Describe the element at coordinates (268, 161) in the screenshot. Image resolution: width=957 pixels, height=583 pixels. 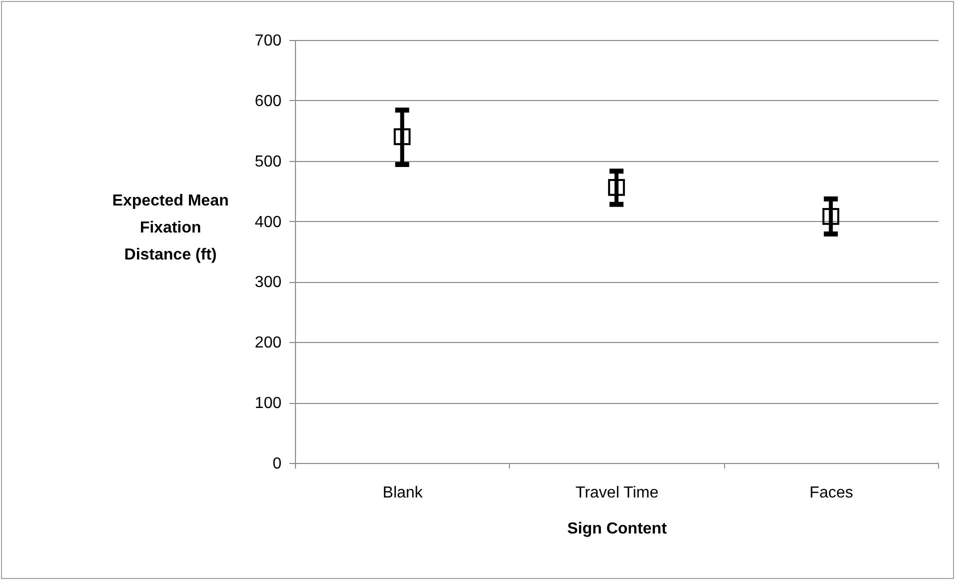
I see `y-tick-label: 500` at that location.